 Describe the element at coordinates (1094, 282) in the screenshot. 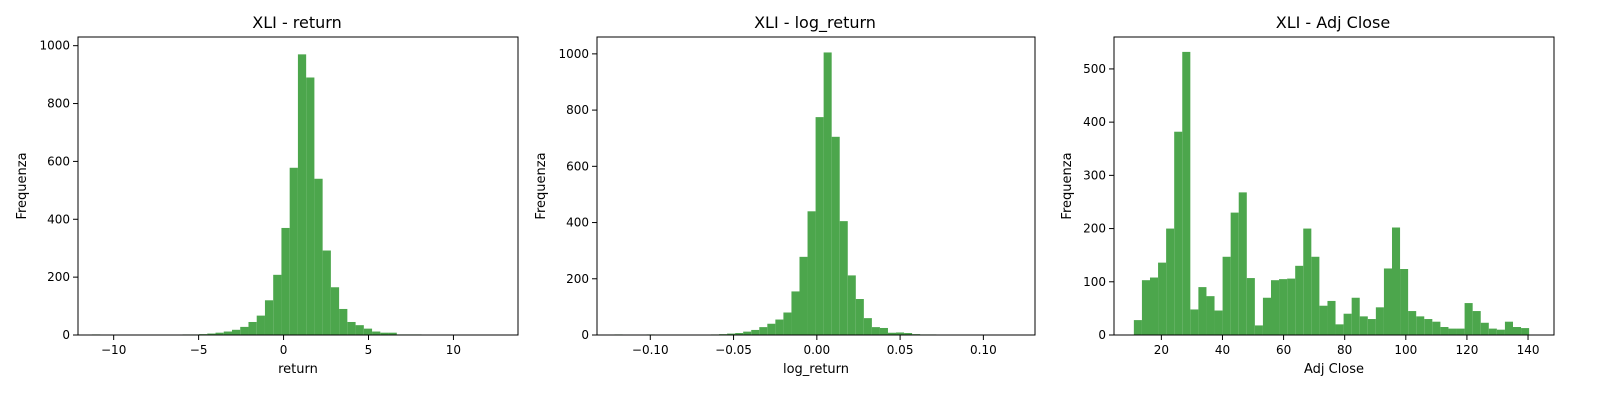

I see `y-tick-label: 100` at that location.